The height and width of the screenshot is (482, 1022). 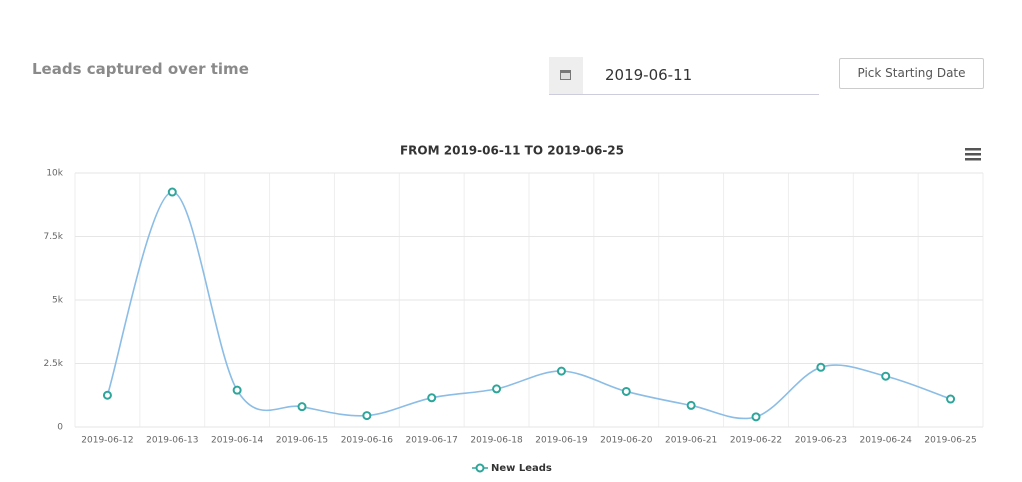 I want to click on calendar-icon, so click(x=566, y=75).